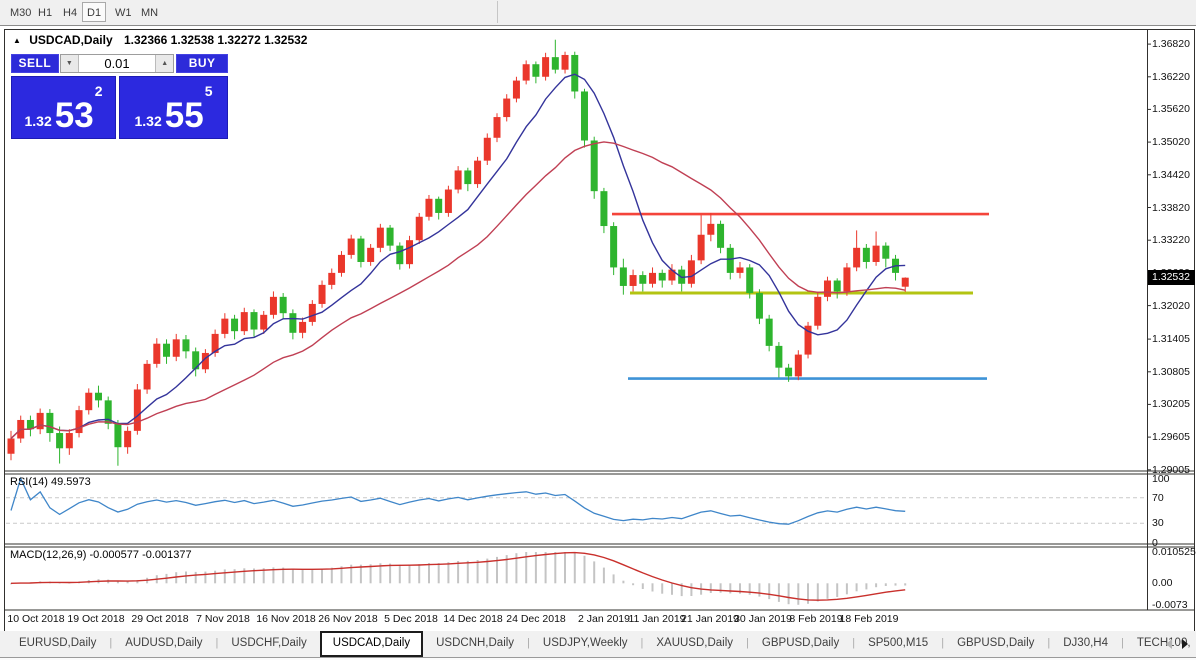 The image size is (1196, 660). I want to click on date-axis-label: 16 Nov 2018, so click(286, 619).